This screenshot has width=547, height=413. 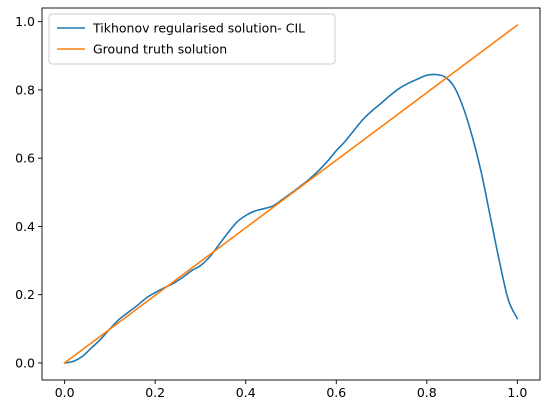 What do you see at coordinates (65, 392) in the screenshot?
I see `x-tick-label: 0.0` at bounding box center [65, 392].